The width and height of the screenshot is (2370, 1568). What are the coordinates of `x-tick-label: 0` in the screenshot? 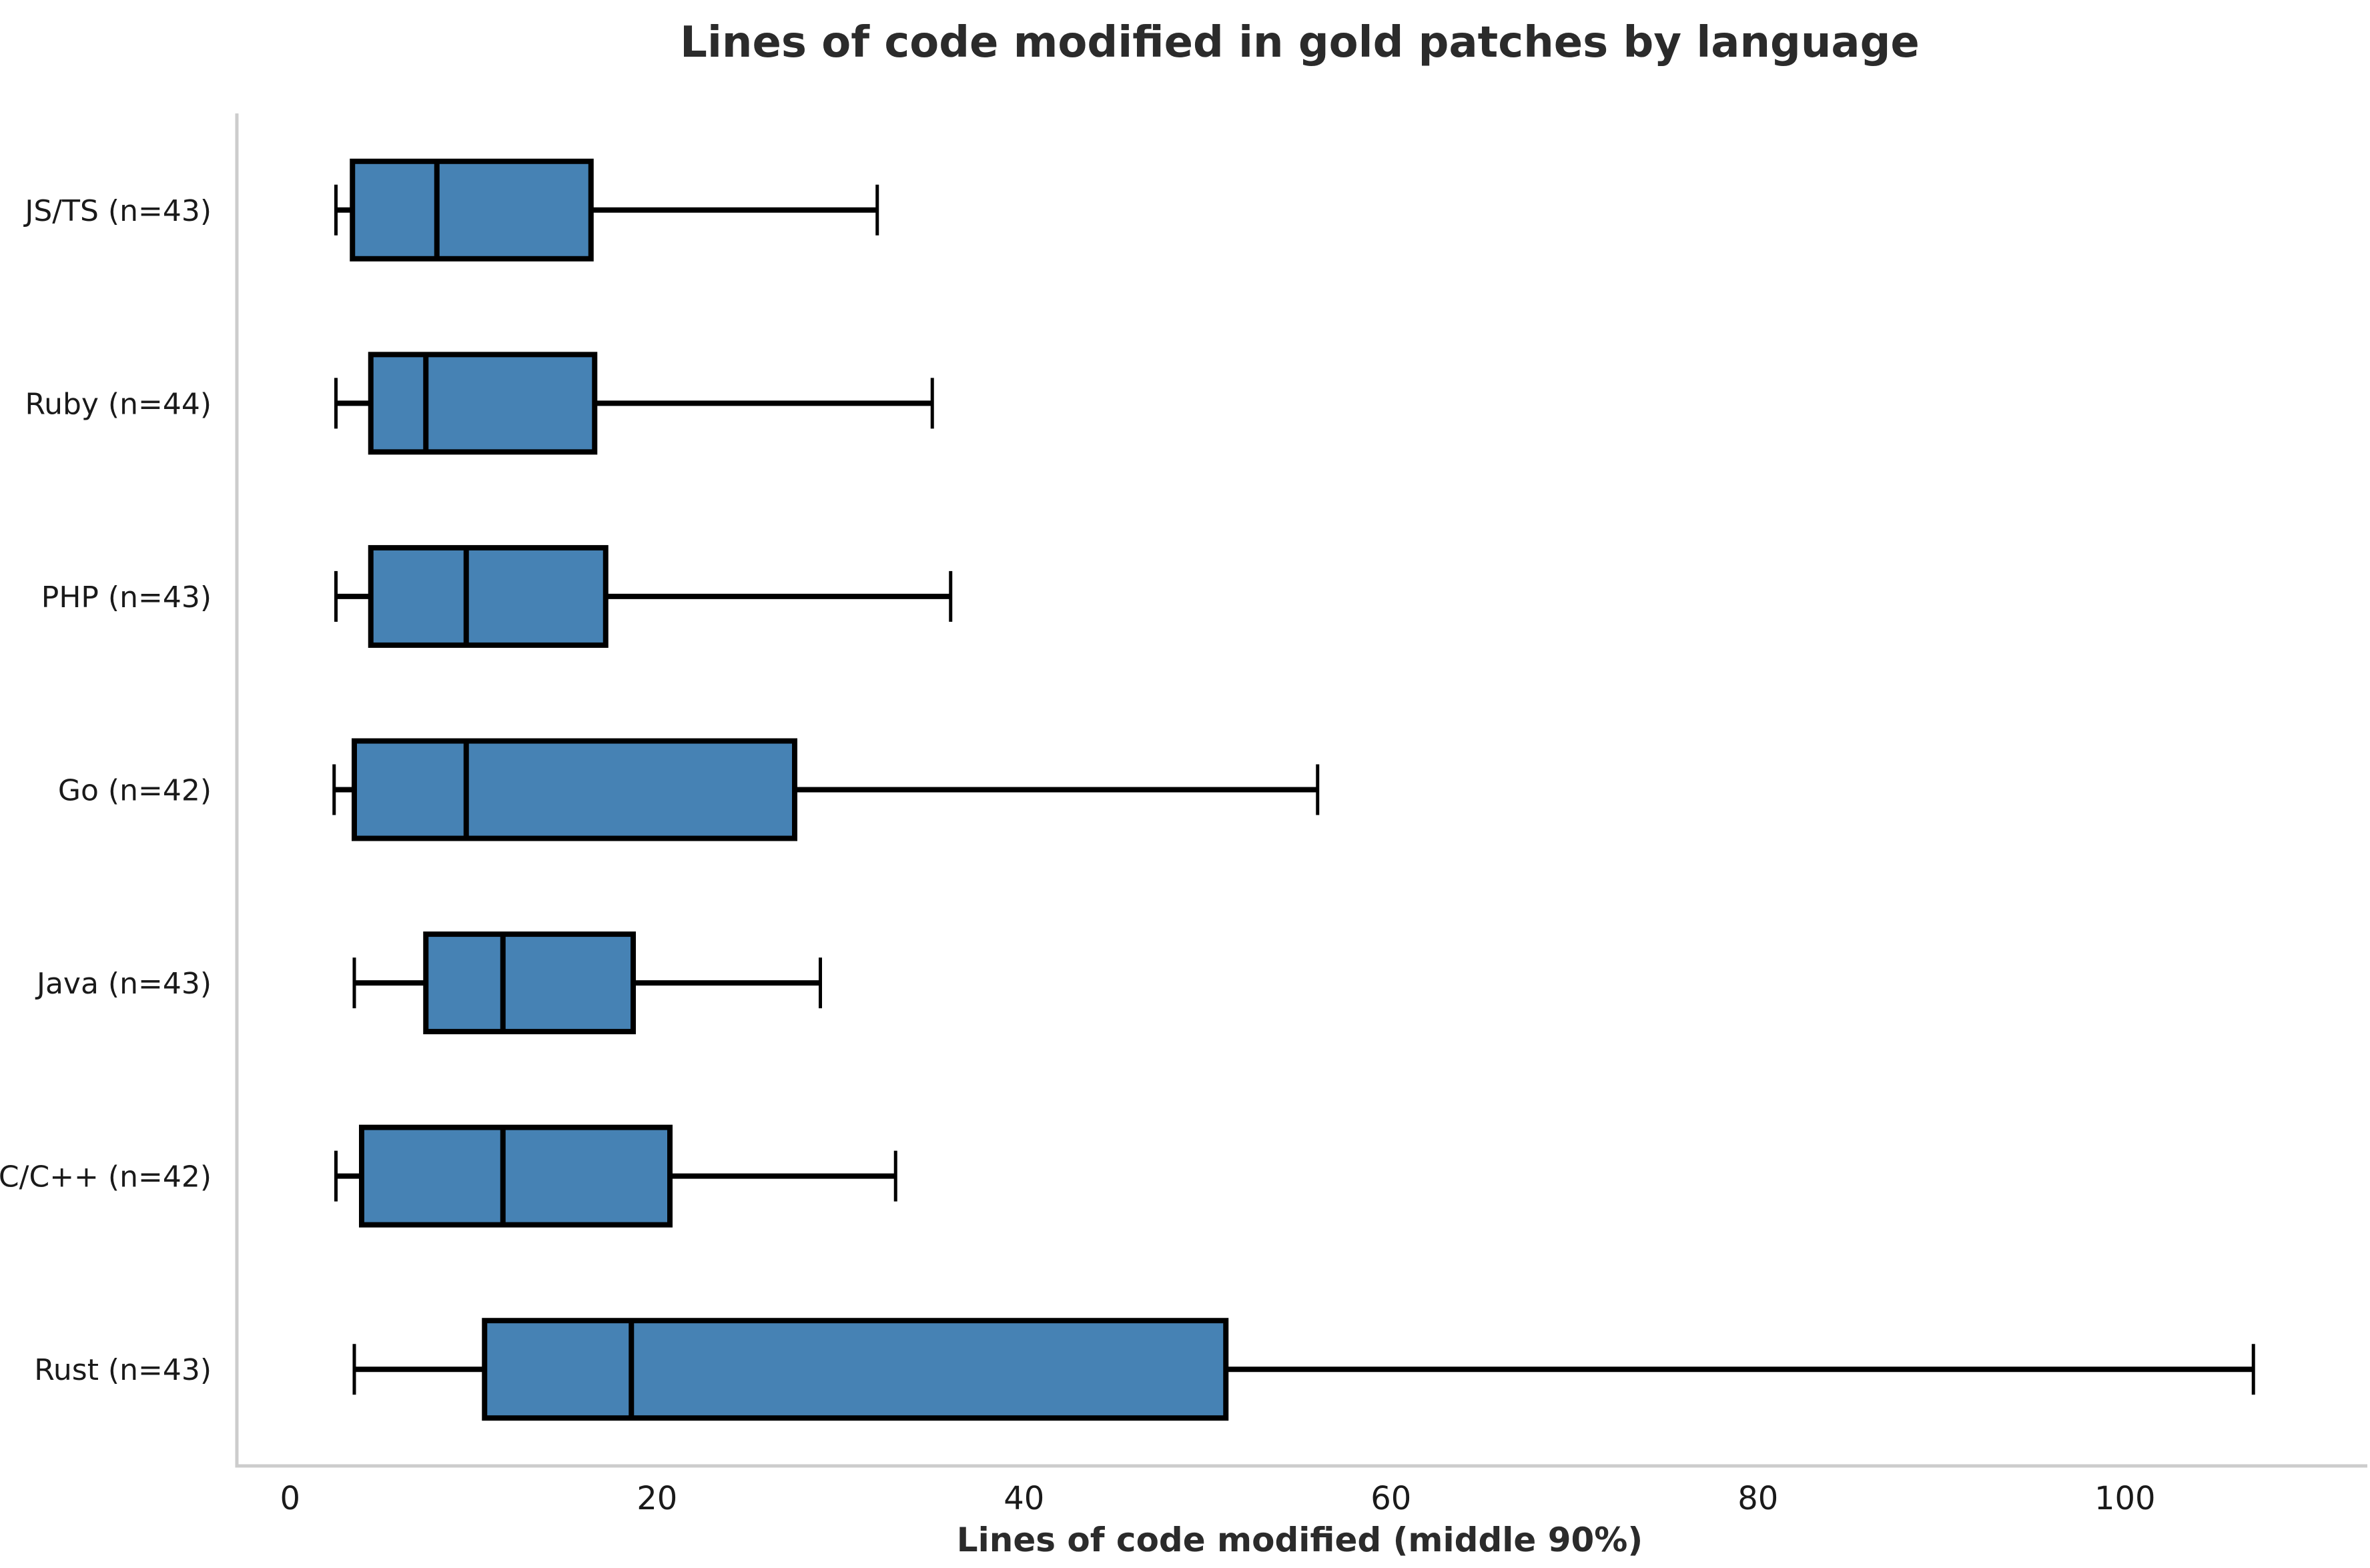 It's located at (290, 1498).